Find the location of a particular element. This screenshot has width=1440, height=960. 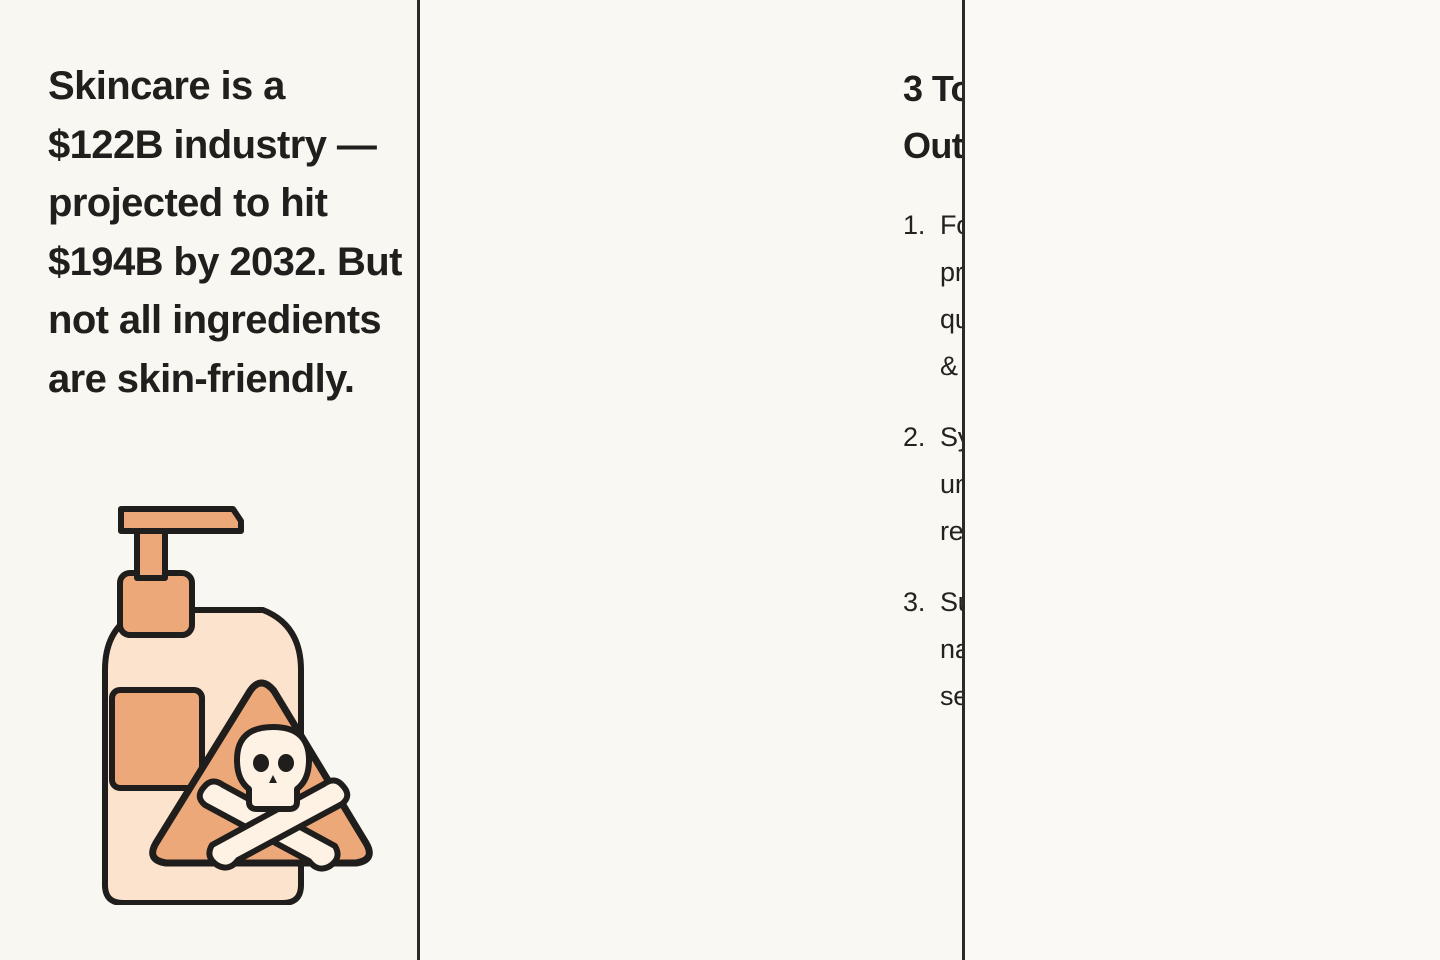

pump-bottle-with-toxic-hazard-sign-illustration is located at coordinates (245, 700).